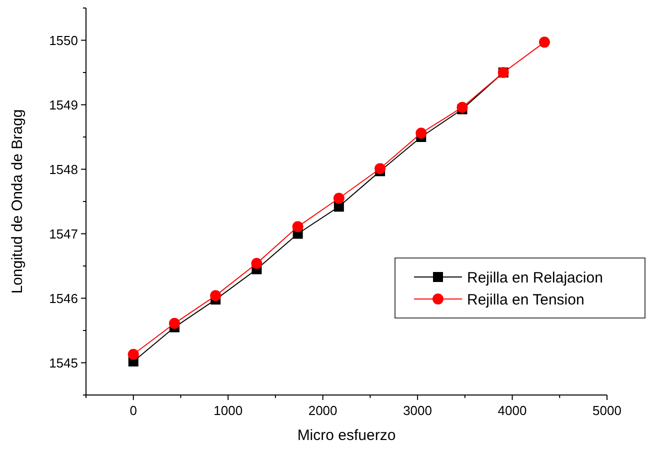  Describe the element at coordinates (607, 410) in the screenshot. I see `x-tick-label: 5000` at that location.